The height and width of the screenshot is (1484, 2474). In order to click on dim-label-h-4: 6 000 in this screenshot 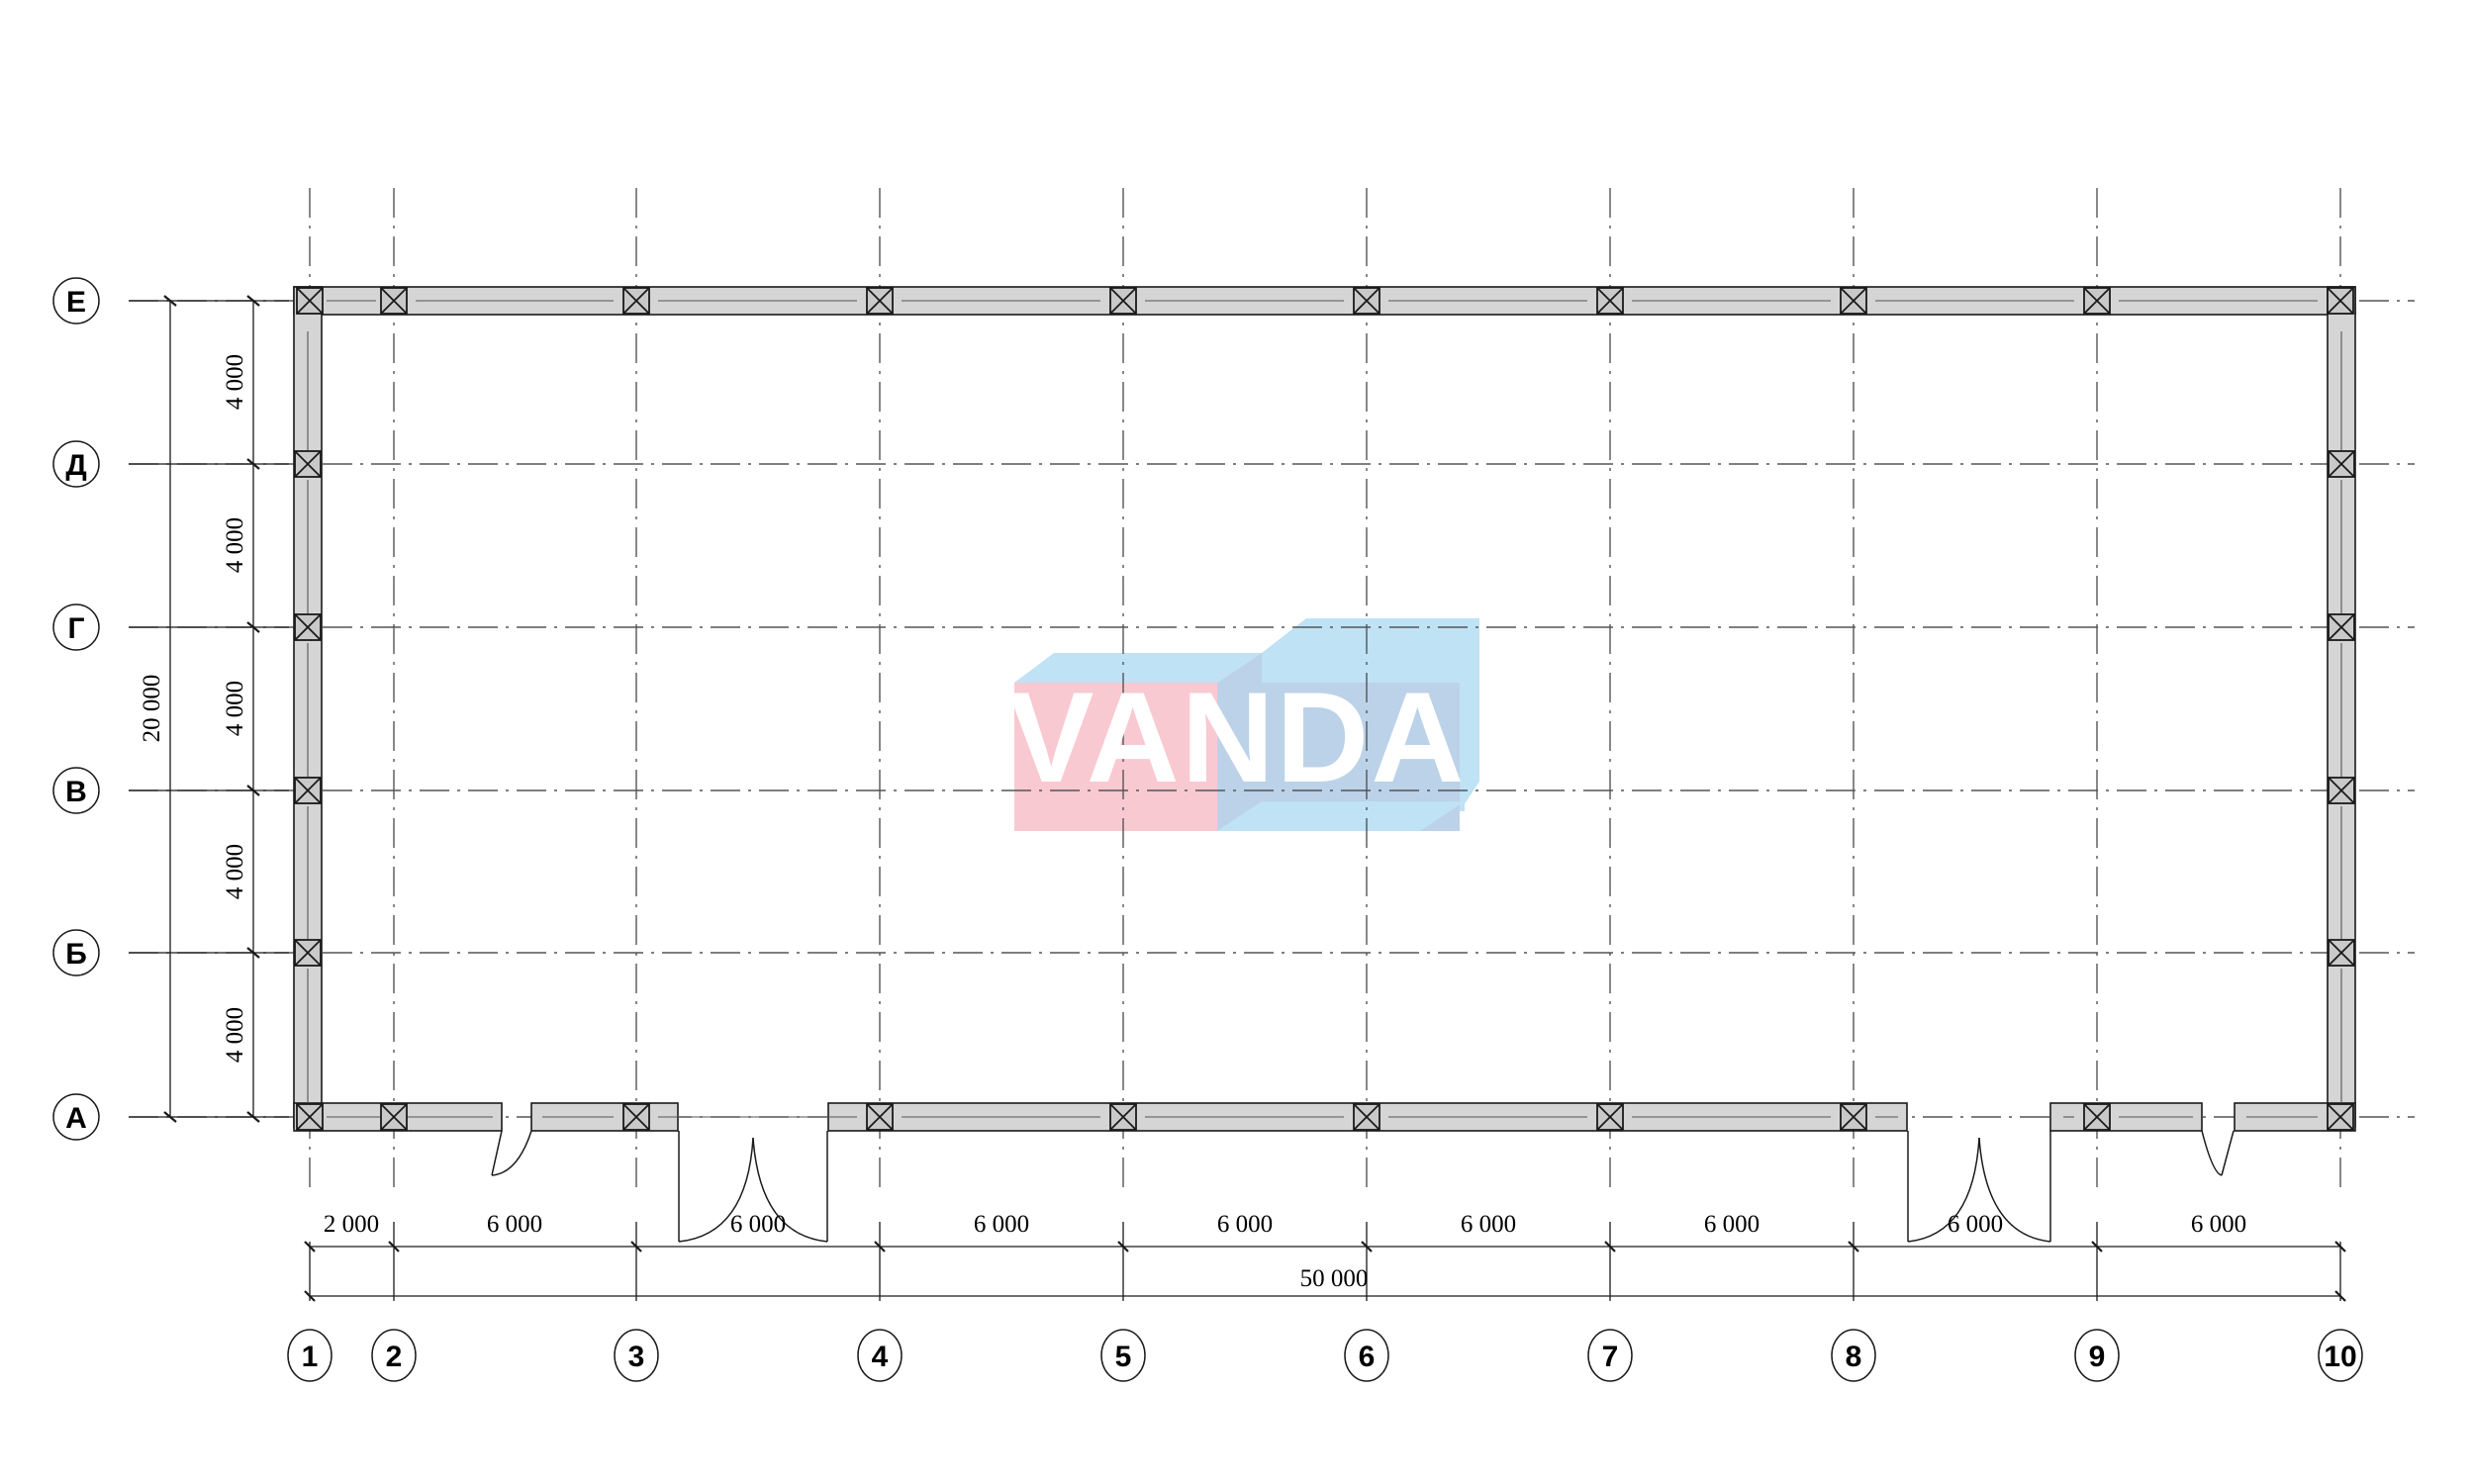, I will do `click(1002, 1224)`.